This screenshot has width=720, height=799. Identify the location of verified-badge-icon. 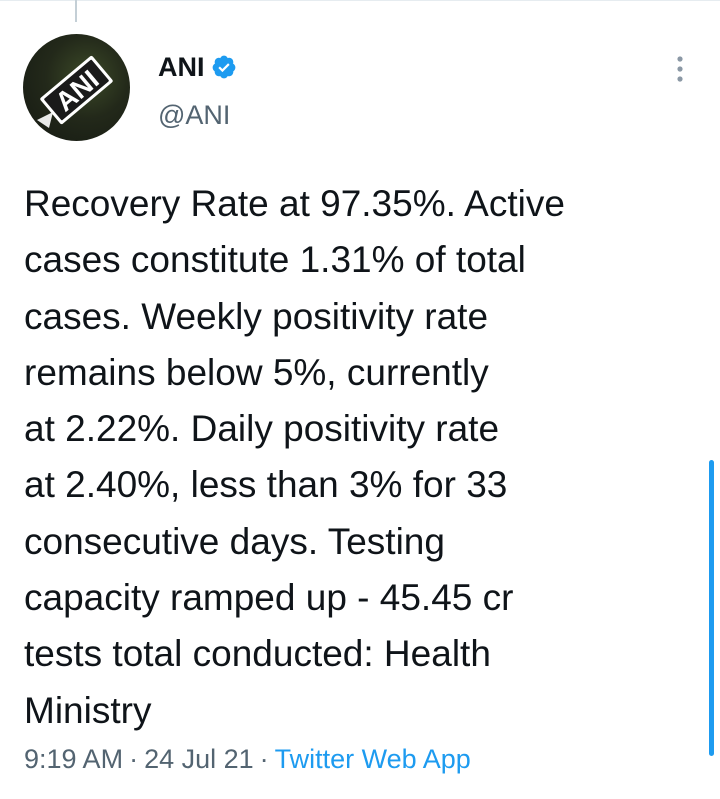
(223, 67).